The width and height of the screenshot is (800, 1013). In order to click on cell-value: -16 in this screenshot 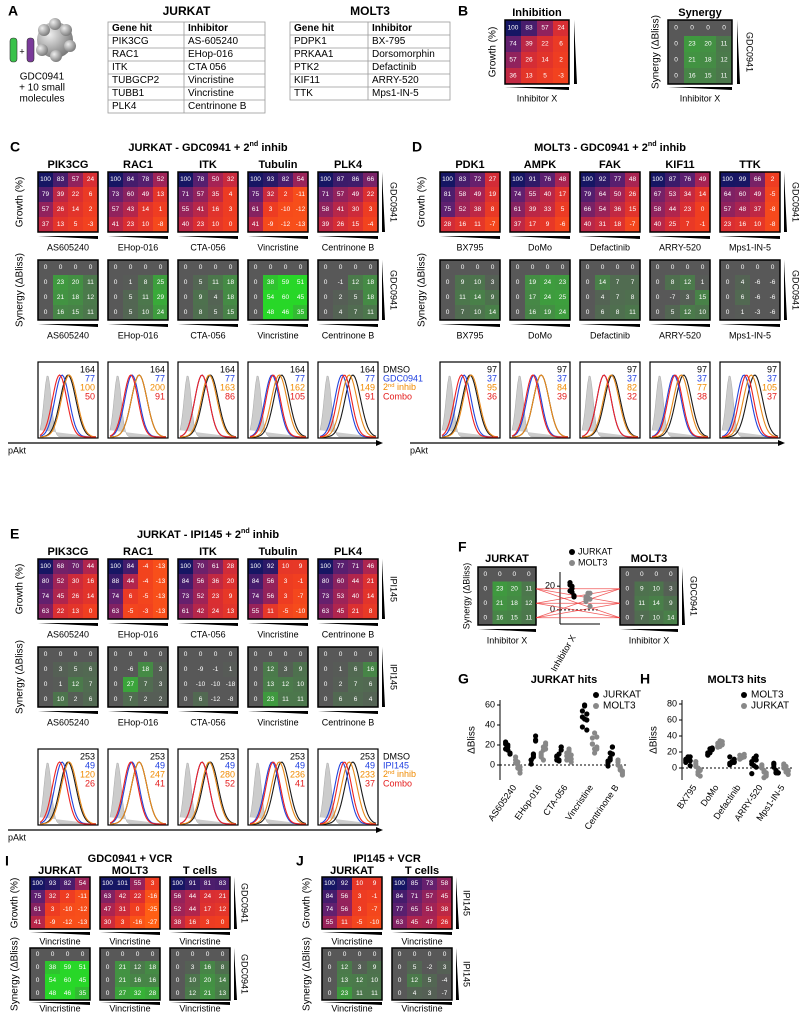, I will do `click(153, 896)`.